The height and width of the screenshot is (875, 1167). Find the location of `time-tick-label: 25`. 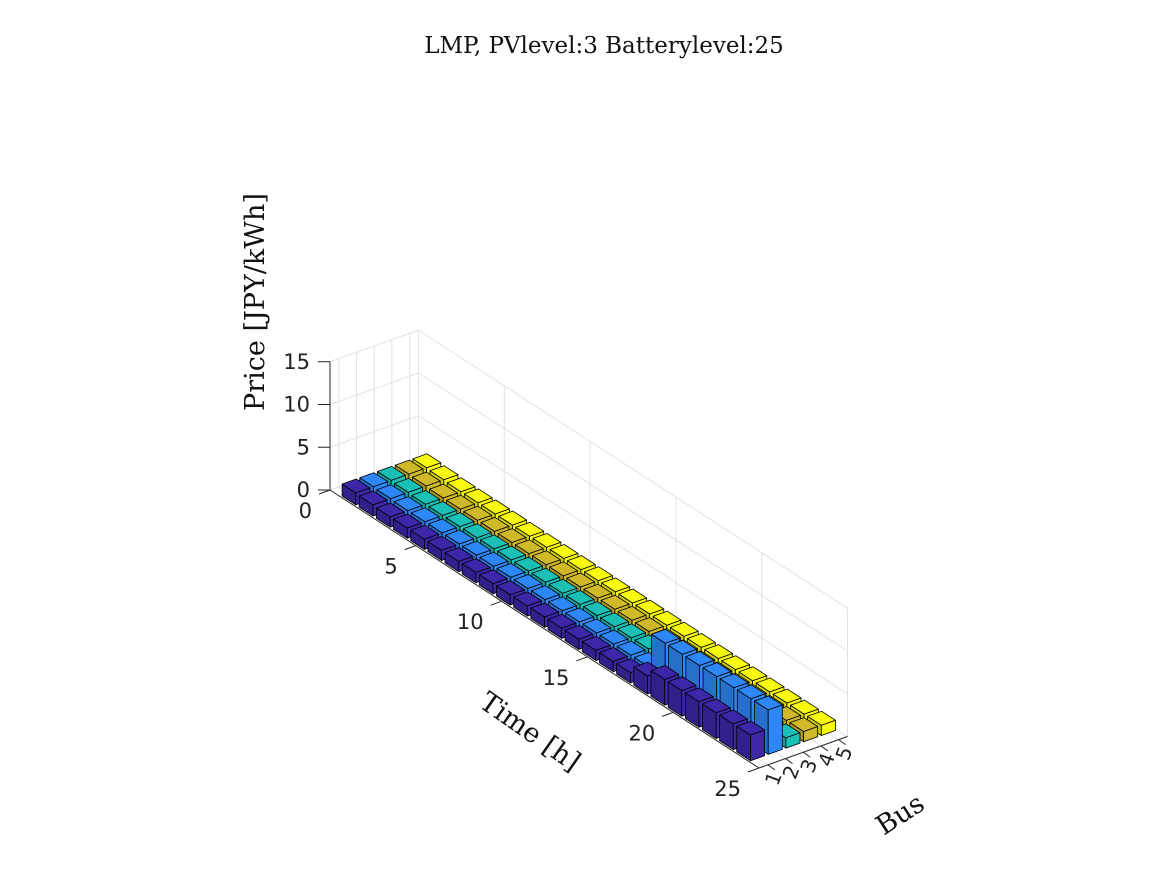

time-tick-label: 25 is located at coordinates (727, 789).